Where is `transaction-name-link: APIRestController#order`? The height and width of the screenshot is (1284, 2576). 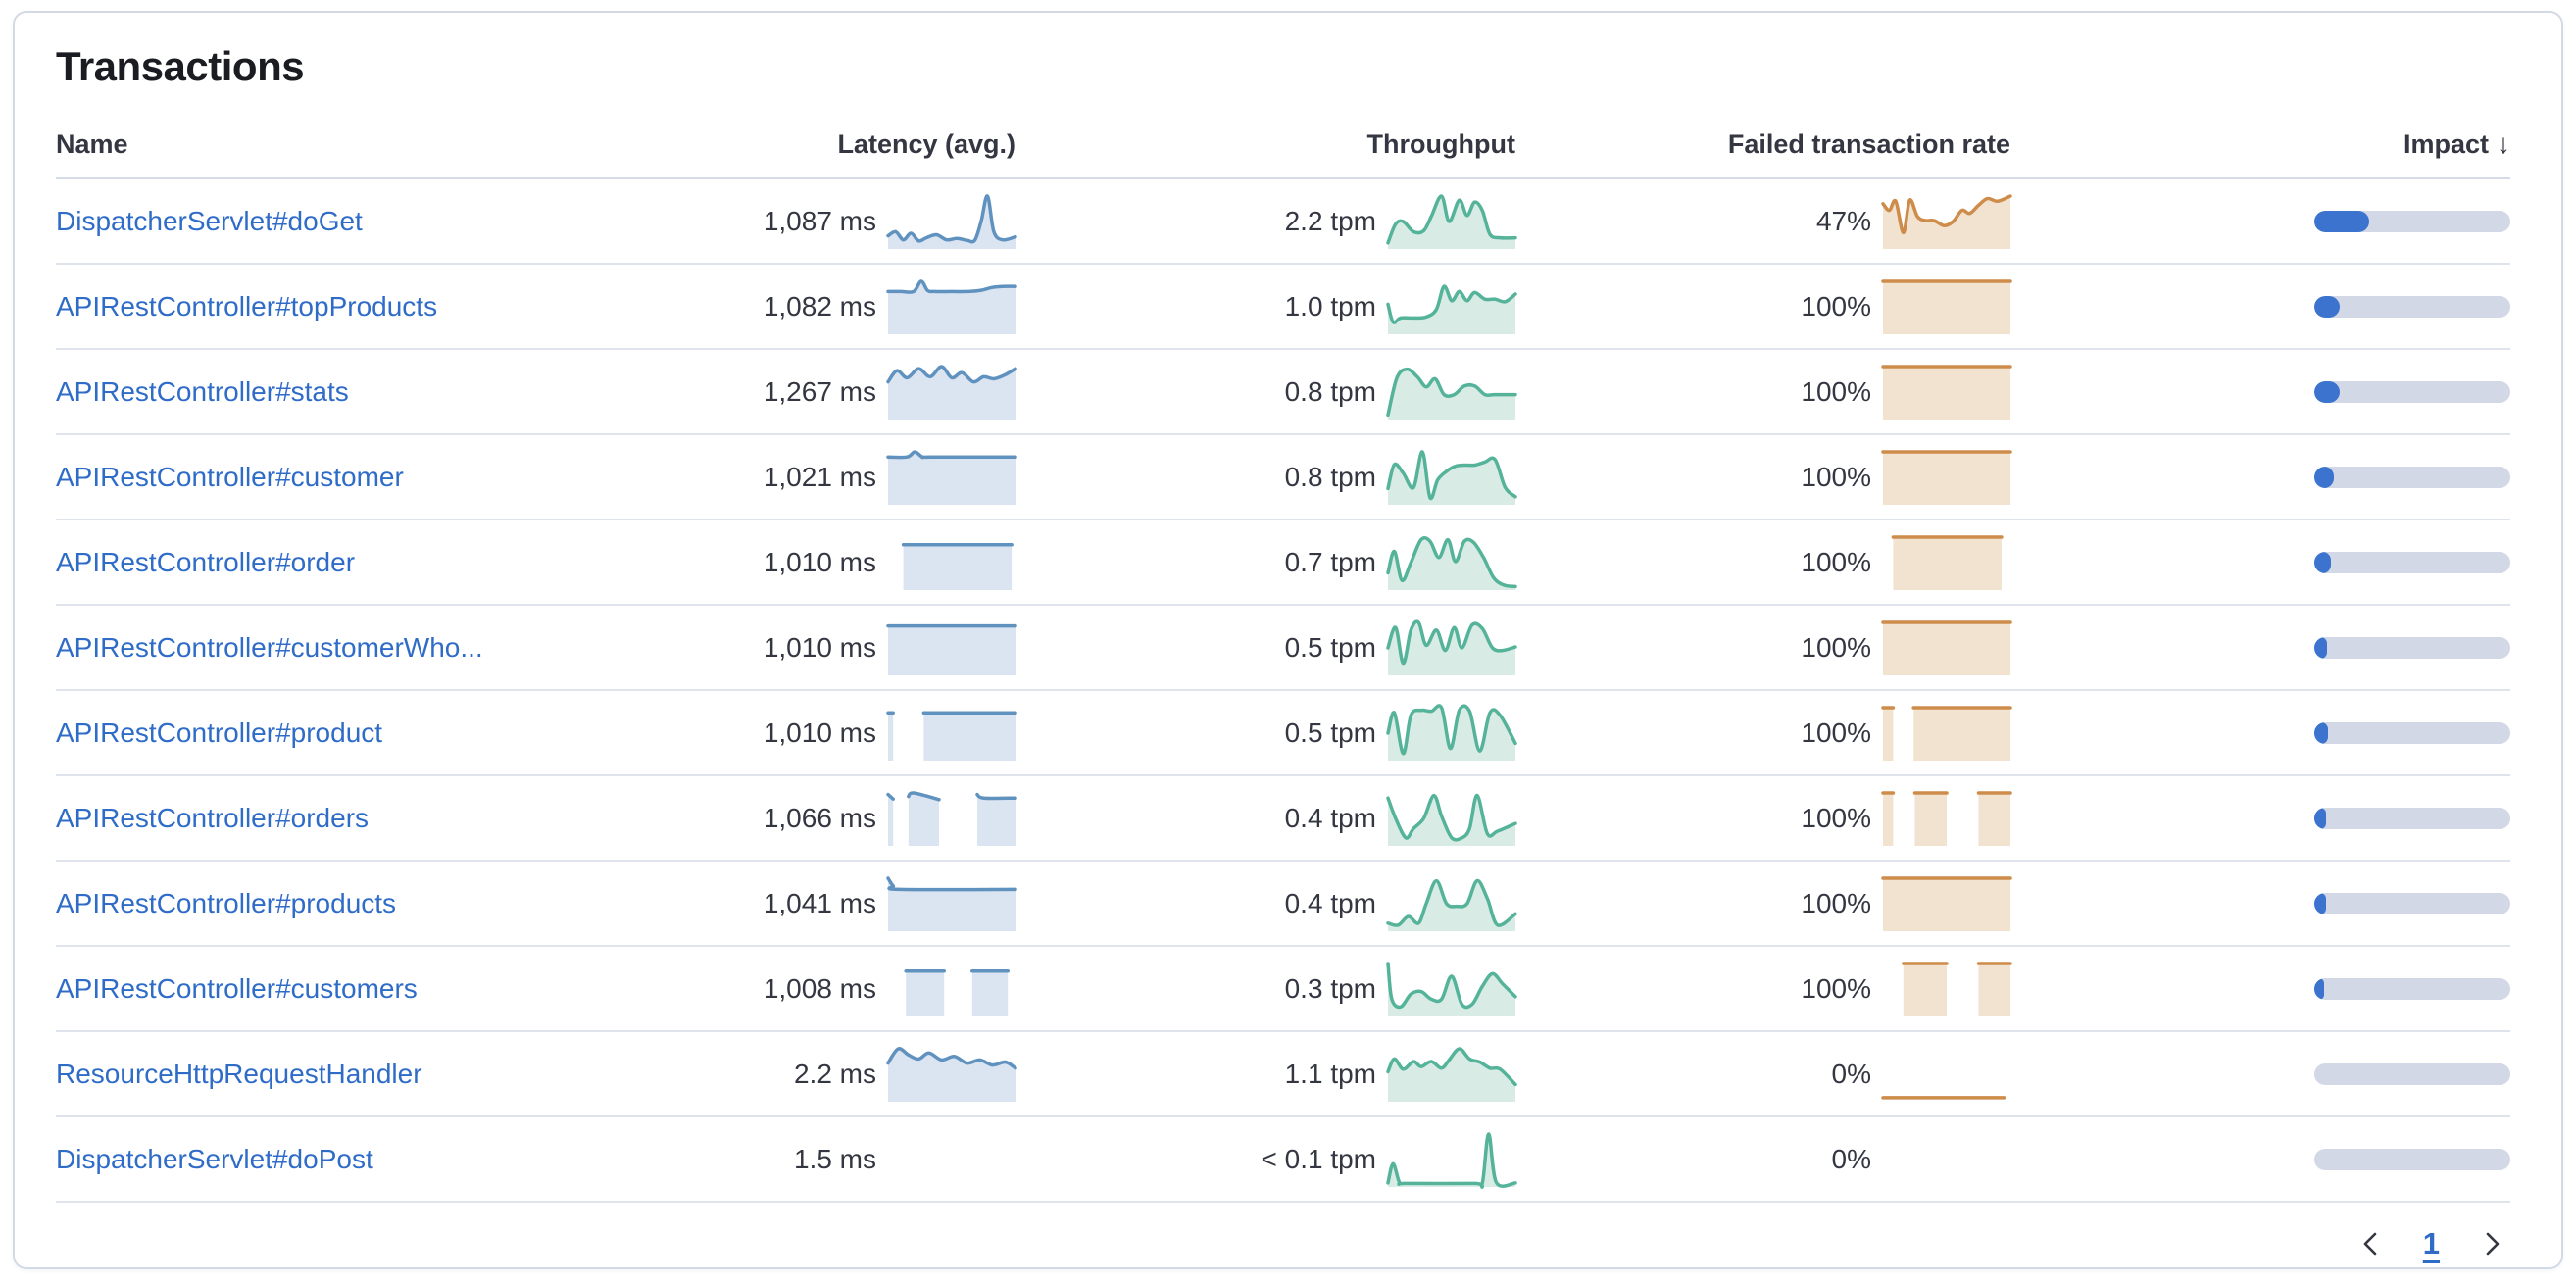 transaction-name-link: APIRestController#order is located at coordinates (206, 561).